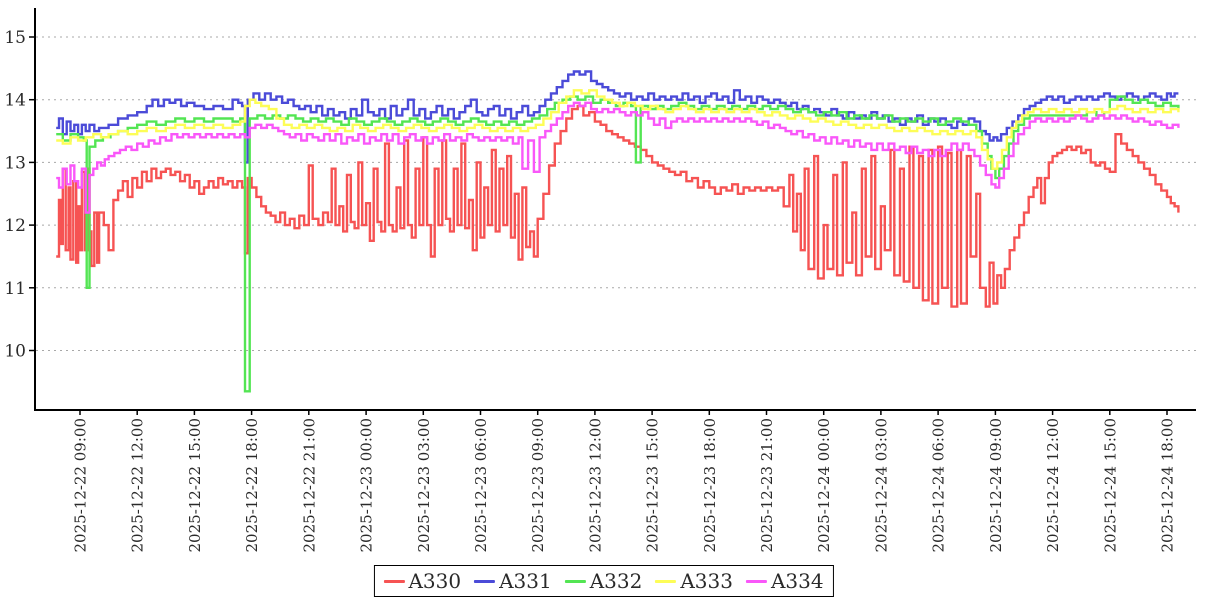 The height and width of the screenshot is (600, 1207). What do you see at coordinates (756, 581) in the screenshot?
I see `legend-swatch-a334` at bounding box center [756, 581].